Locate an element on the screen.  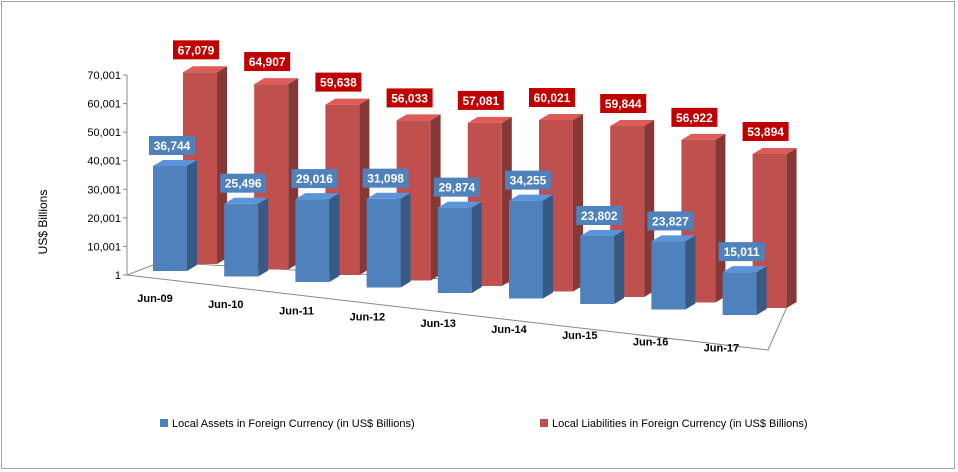
data-label-liabilities-Jun-12: 56,033 is located at coordinates (409, 98).